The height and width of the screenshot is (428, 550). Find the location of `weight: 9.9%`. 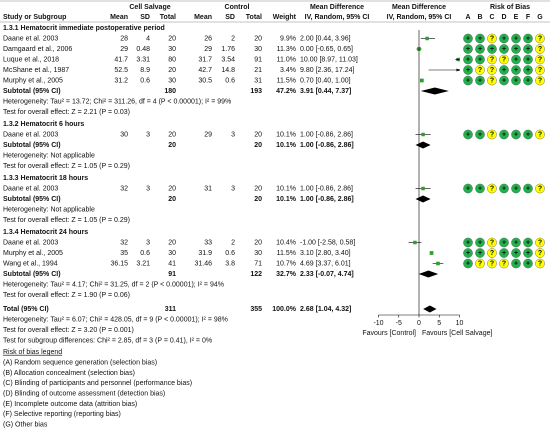

weight: 9.9% is located at coordinates (288, 38).